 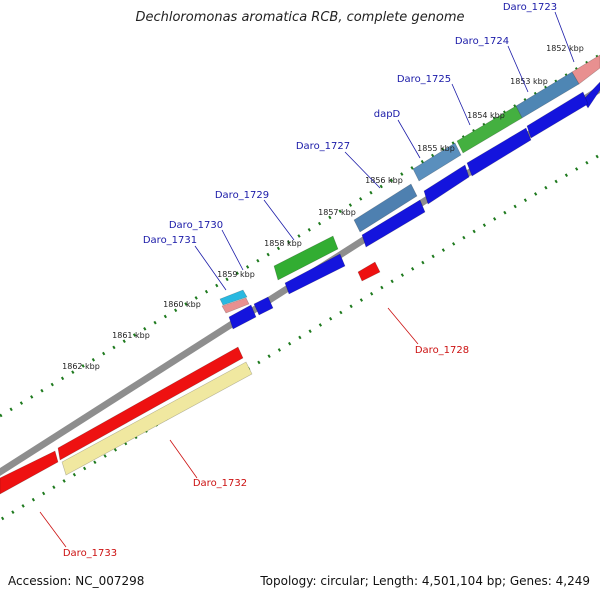 What do you see at coordinates (182, 304) in the screenshot?
I see `scale-tick-label: 1860 kbp` at bounding box center [182, 304].